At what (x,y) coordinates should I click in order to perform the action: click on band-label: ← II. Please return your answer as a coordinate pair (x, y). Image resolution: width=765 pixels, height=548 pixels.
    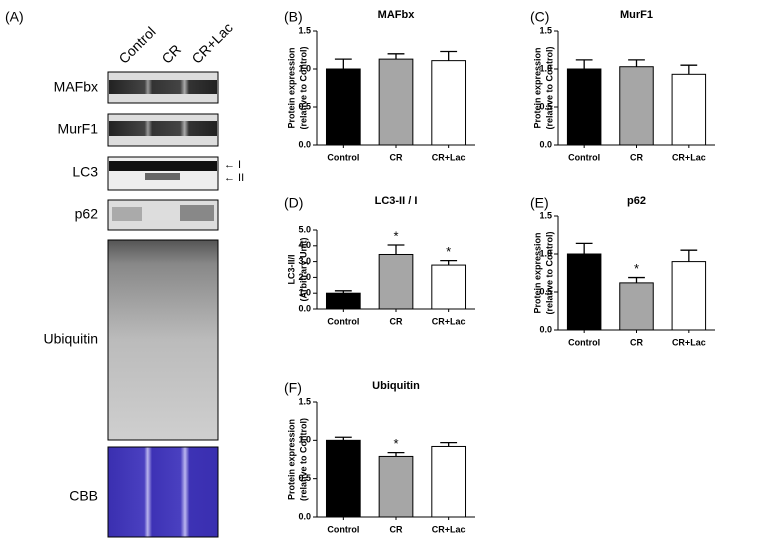
    Looking at the image, I should click on (234, 178).